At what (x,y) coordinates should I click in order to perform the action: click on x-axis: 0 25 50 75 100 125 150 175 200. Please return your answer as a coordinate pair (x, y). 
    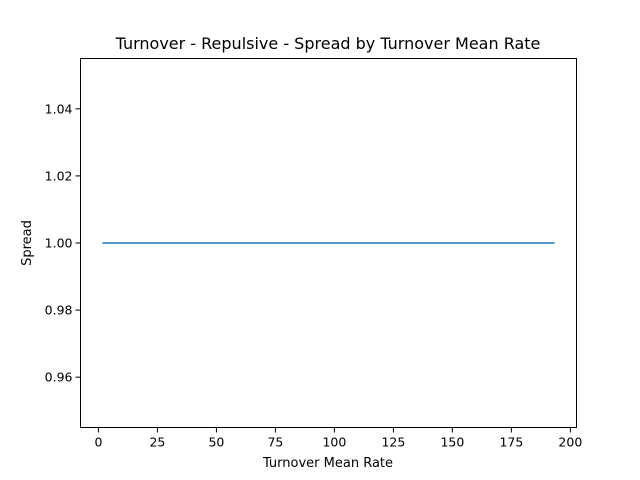
    Looking at the image, I should click on (338, 438).